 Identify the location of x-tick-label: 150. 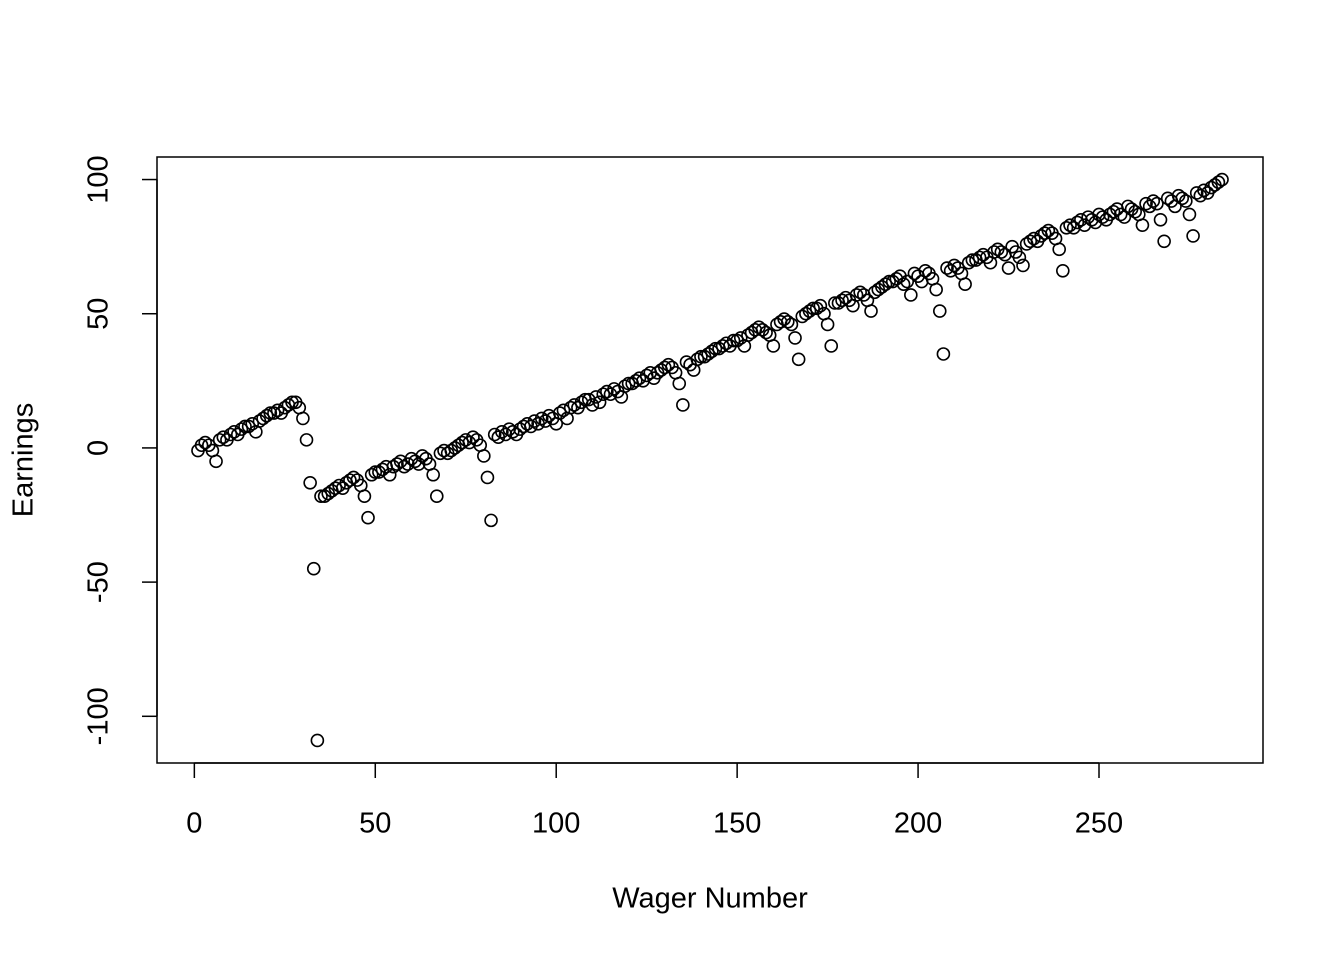
(737, 824).